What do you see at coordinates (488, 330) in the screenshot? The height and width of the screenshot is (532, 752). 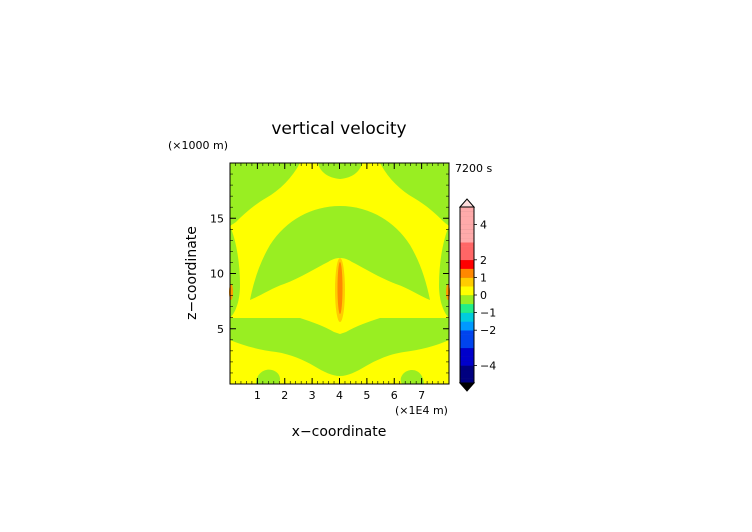 I see `colorbar-tick-label: −2` at bounding box center [488, 330].